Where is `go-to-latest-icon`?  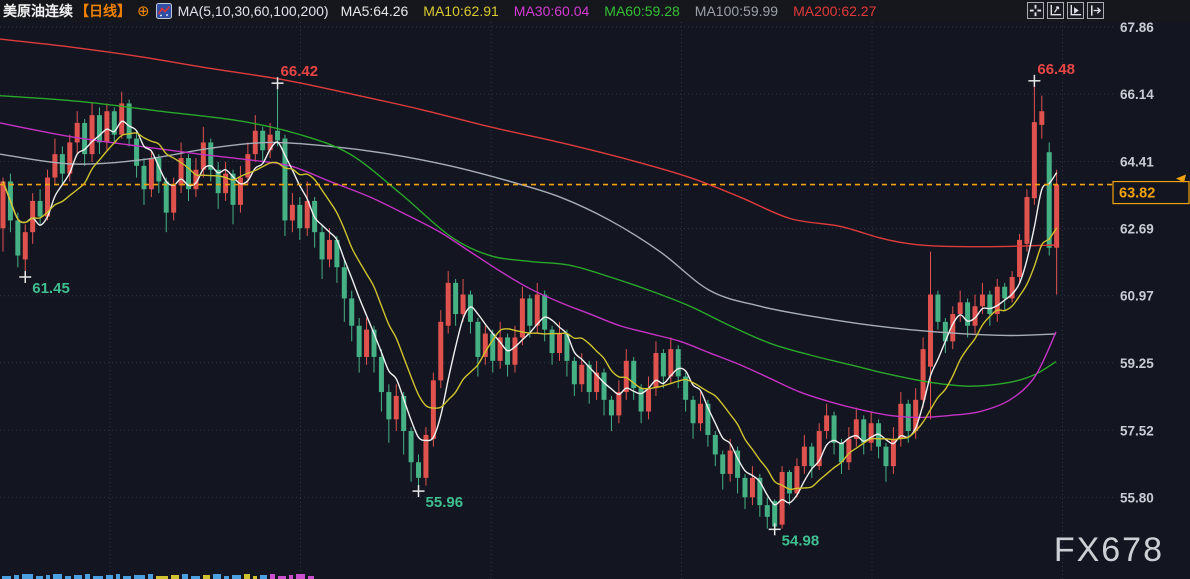 go-to-latest-icon is located at coordinates (1095, 10).